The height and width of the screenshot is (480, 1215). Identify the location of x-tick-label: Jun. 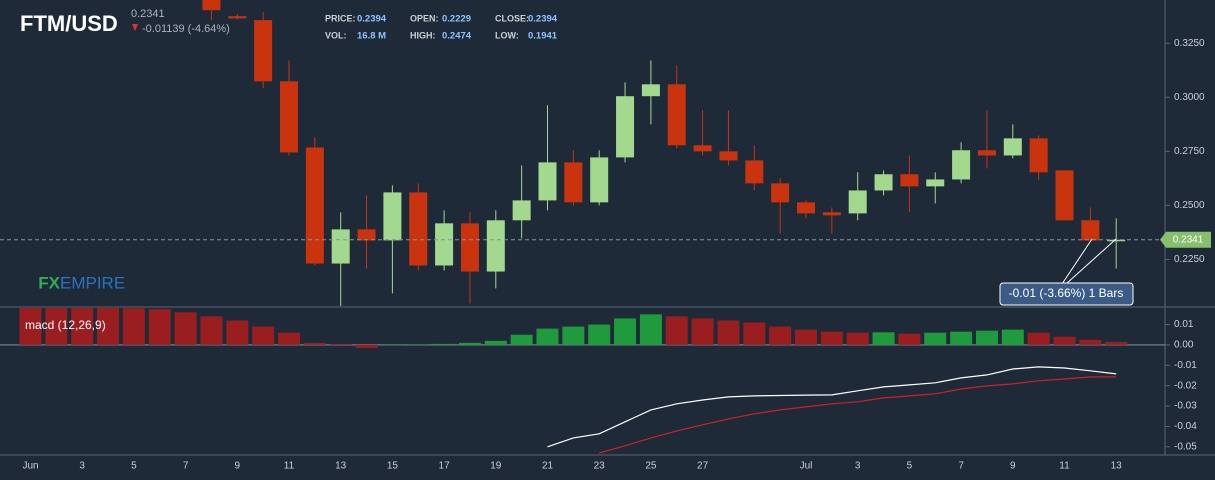
(30, 466).